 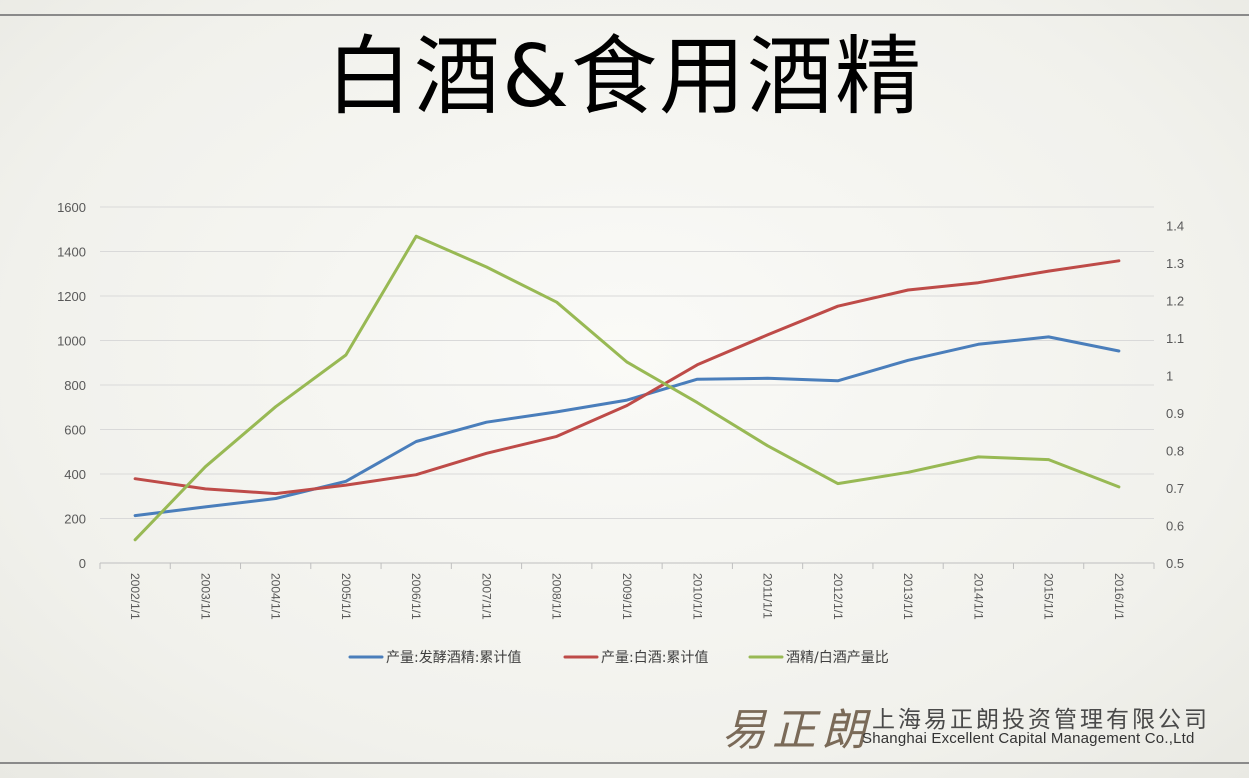 I want to click on slide-title: 白酒&食用酒精, so click(x=624, y=77).